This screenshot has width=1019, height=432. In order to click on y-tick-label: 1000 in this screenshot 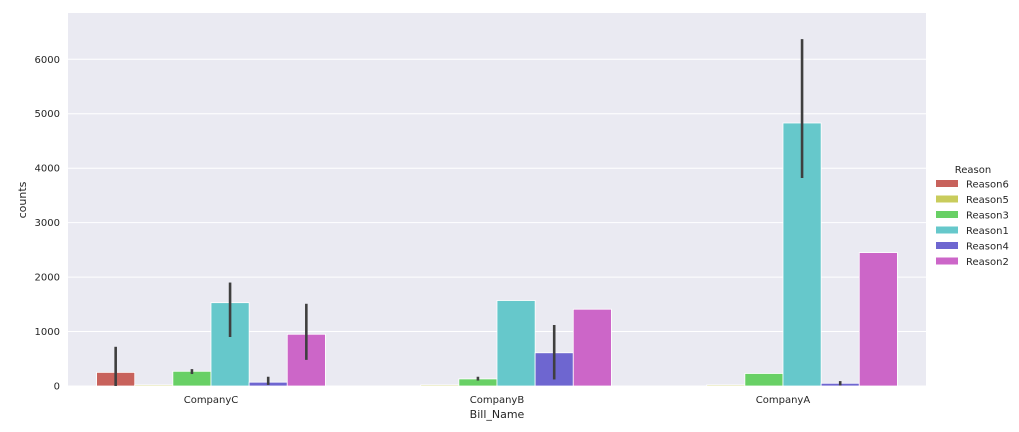, I will do `click(47, 332)`.